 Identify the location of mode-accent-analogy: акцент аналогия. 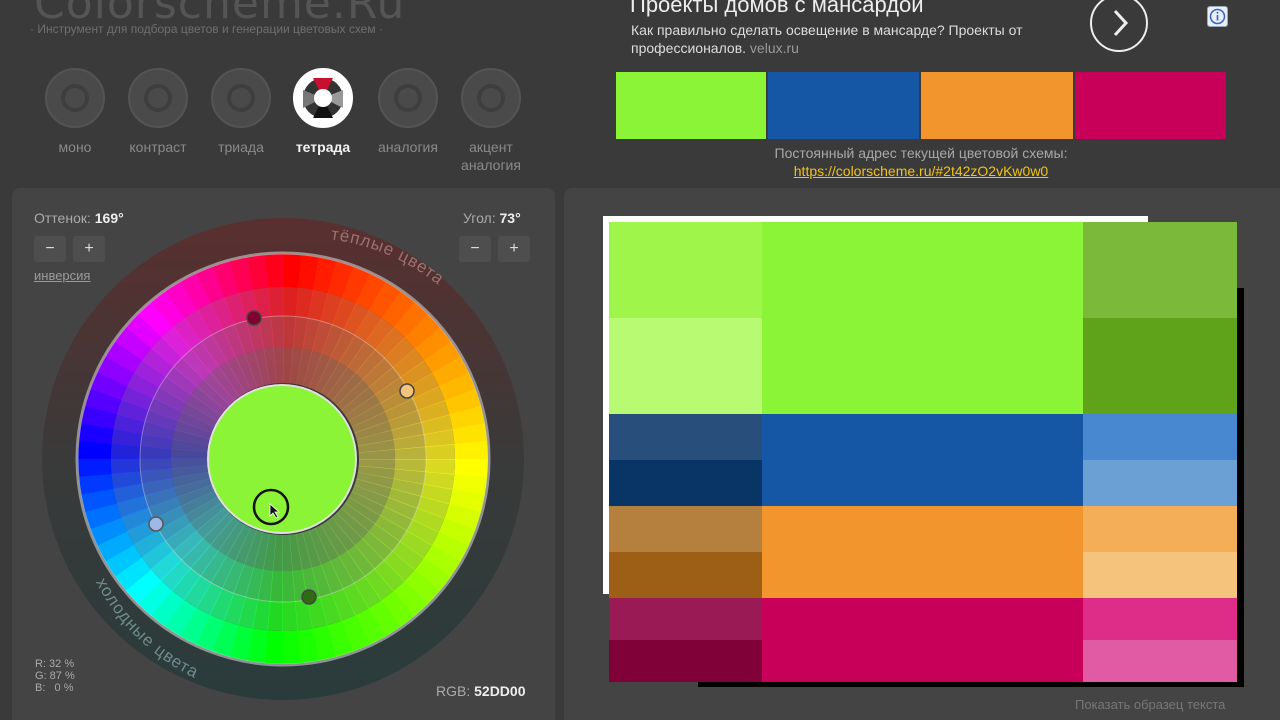
(491, 121).